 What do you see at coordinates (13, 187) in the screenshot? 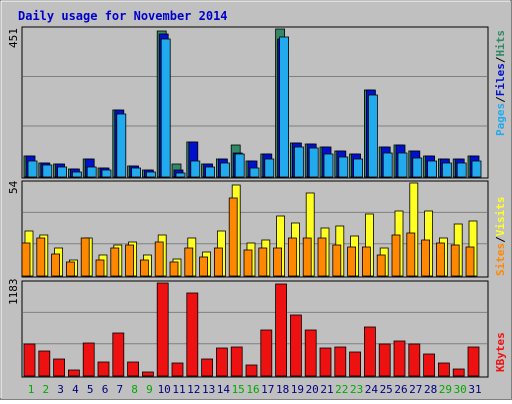
I see `ymax-label-middle: 54` at bounding box center [13, 187].